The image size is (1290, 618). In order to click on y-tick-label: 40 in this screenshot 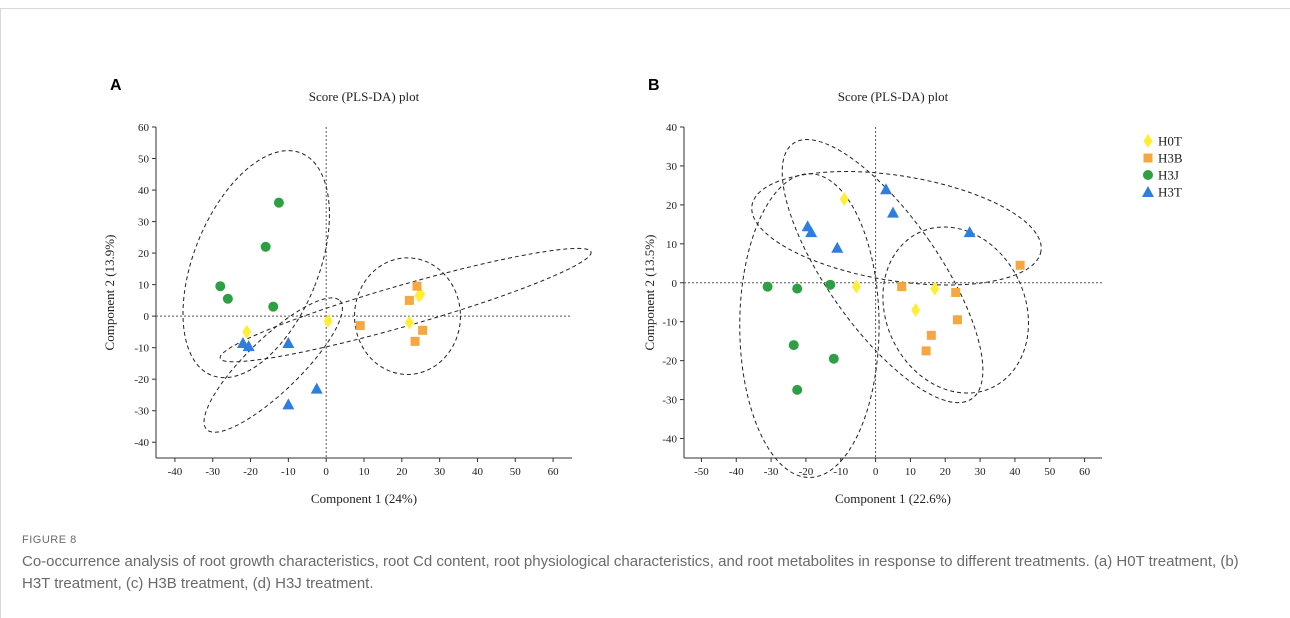, I will do `click(144, 191)`.